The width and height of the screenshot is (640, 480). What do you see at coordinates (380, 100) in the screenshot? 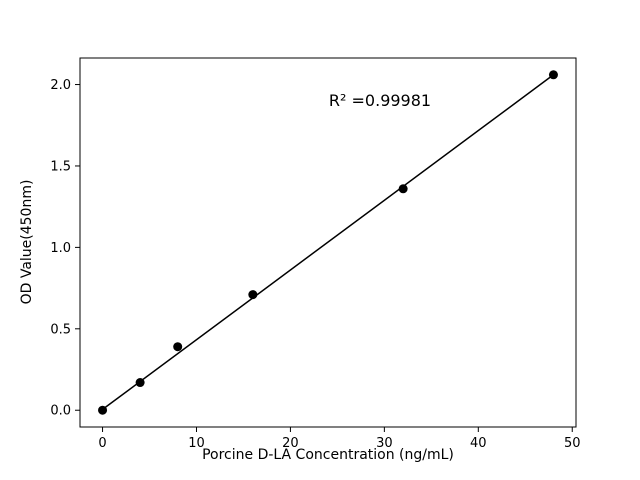
I see `r-squared-annotation: R² =0.99981` at bounding box center [380, 100].